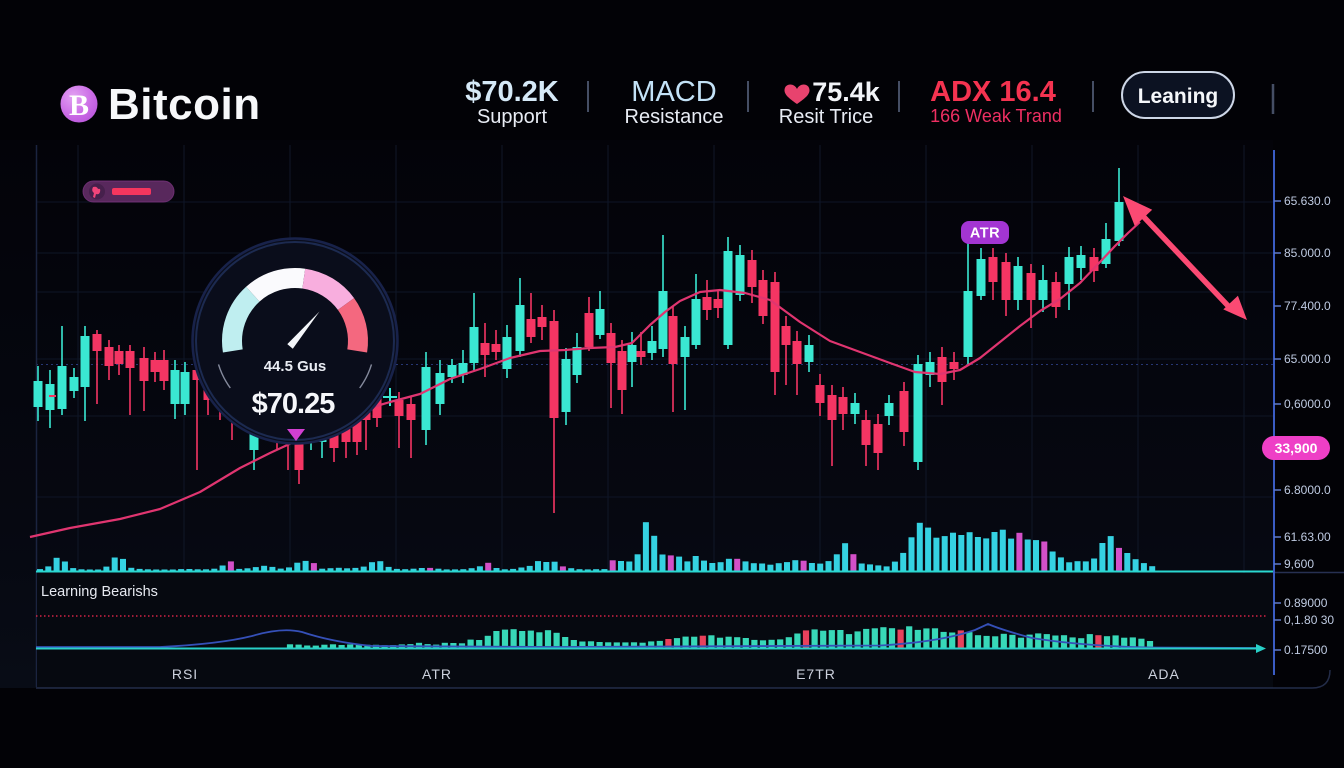 Image resolution: width=1344 pixels, height=768 pixels. Describe the element at coordinates (184, 104) in the screenshot. I see `svg-text: Bitcoin` at that location.